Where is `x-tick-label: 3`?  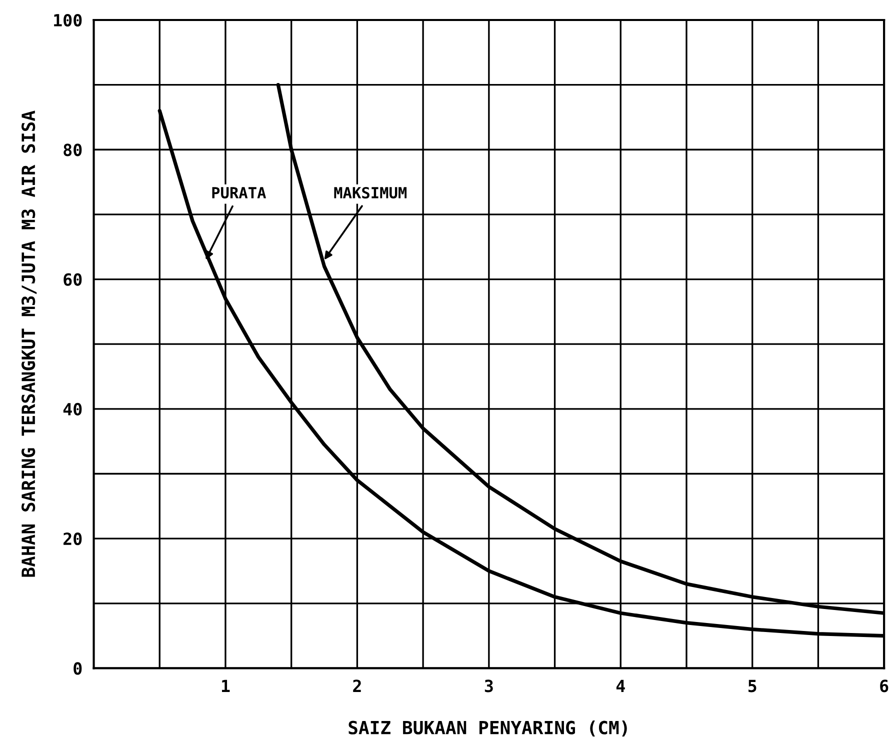 x-tick-label: 3 is located at coordinates (488, 686).